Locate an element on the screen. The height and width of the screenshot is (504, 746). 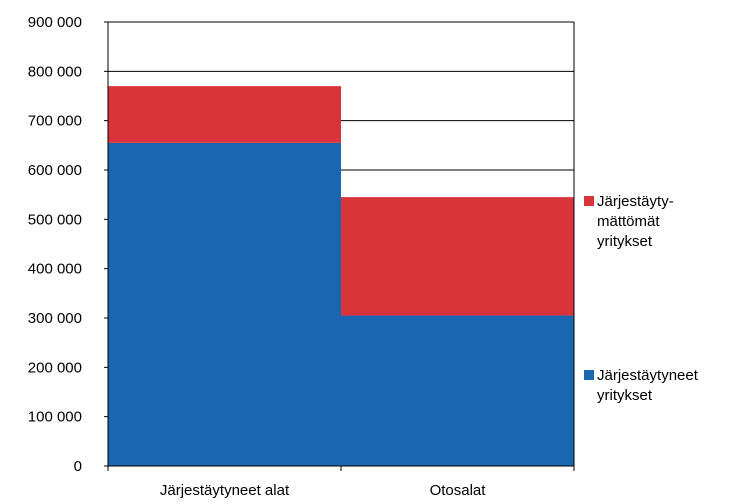
y-tick-label: 500 000 is located at coordinates (55, 219).